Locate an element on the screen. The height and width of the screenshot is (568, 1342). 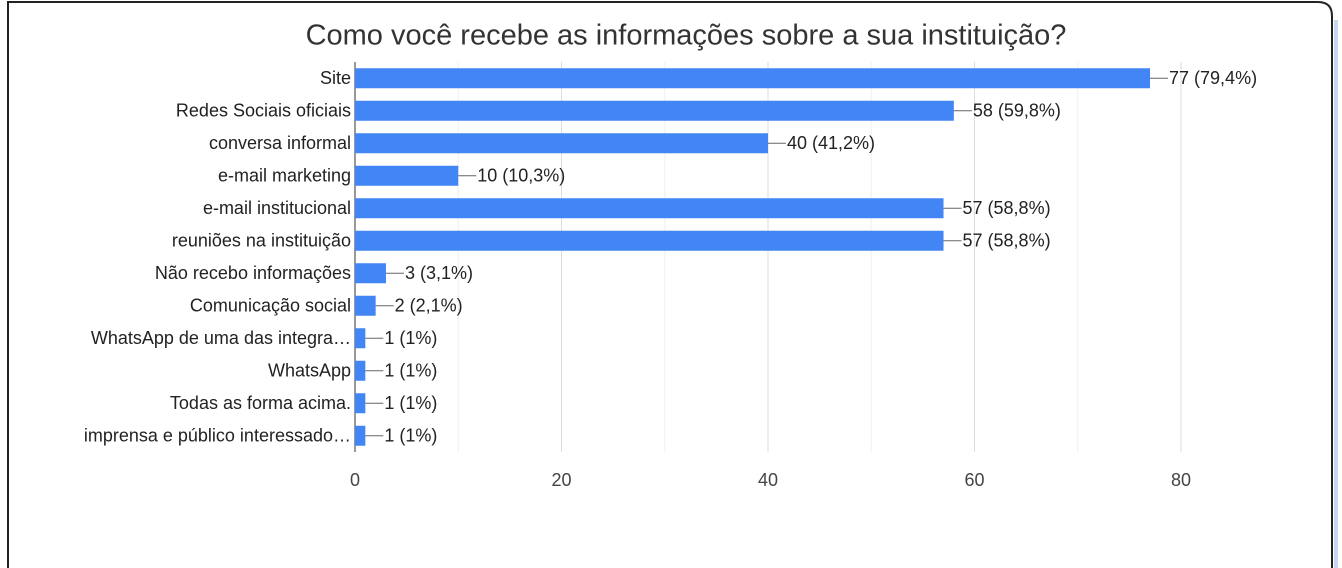
y-tick-label: e-mail marketing is located at coordinates (284, 176).